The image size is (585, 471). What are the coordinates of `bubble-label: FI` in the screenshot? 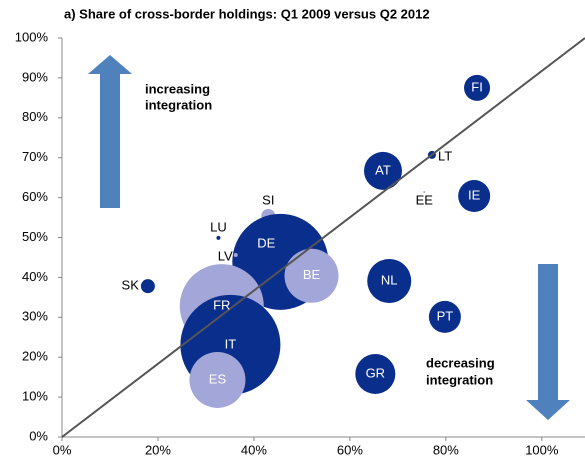 It's located at (477, 86).